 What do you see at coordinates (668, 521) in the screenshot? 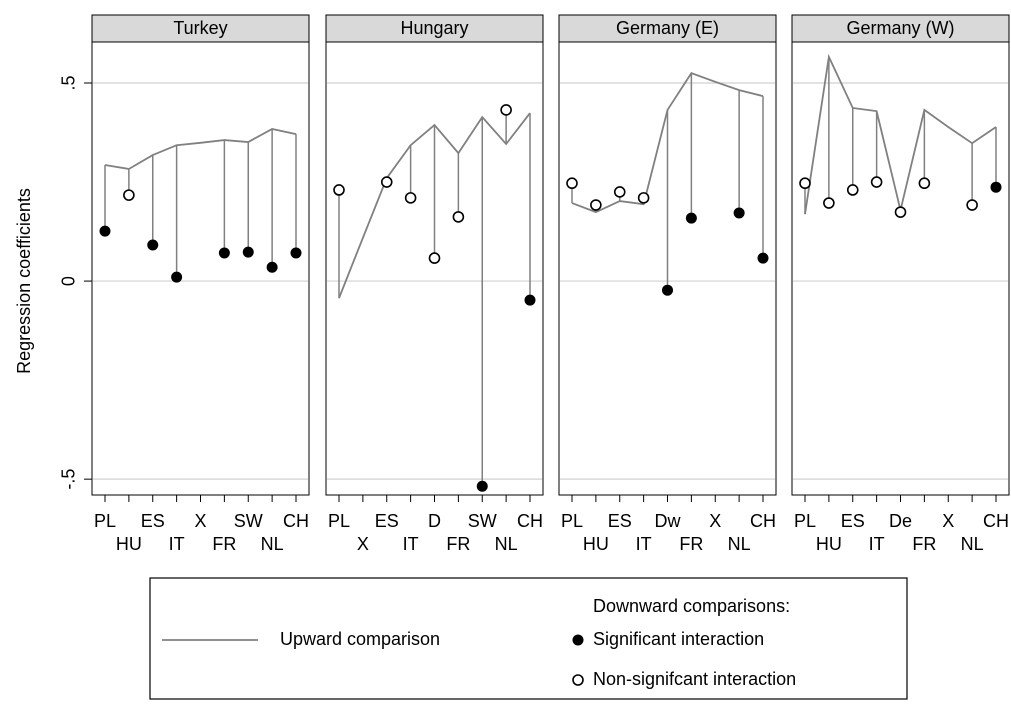
I see `x-tick-label: Dw` at bounding box center [668, 521].